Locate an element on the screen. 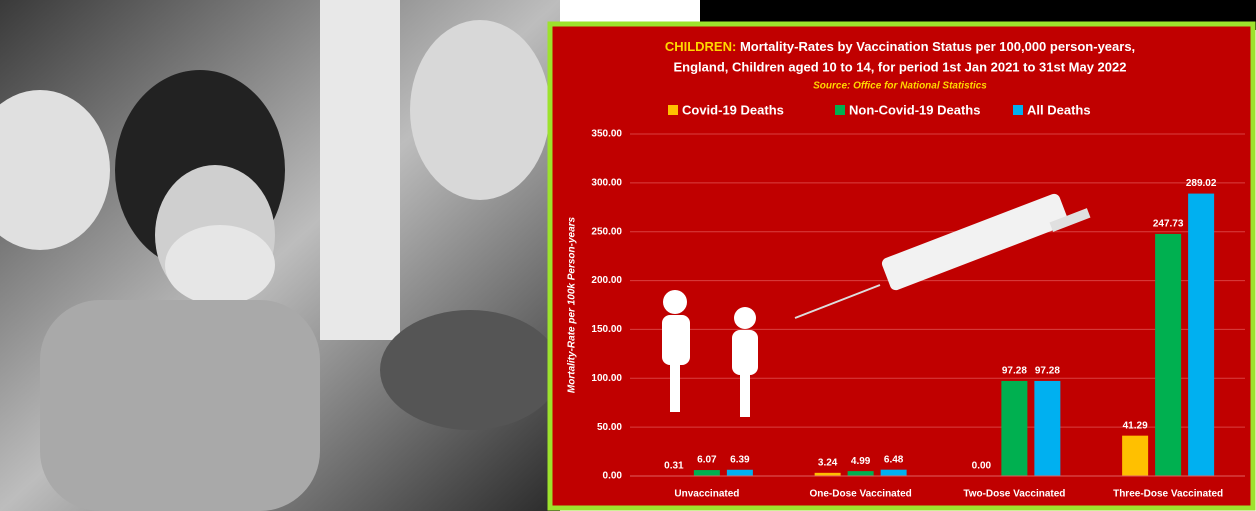 The image size is (1256, 511). x-tick-label: One-Dose Vaccinated is located at coordinates (860, 494).